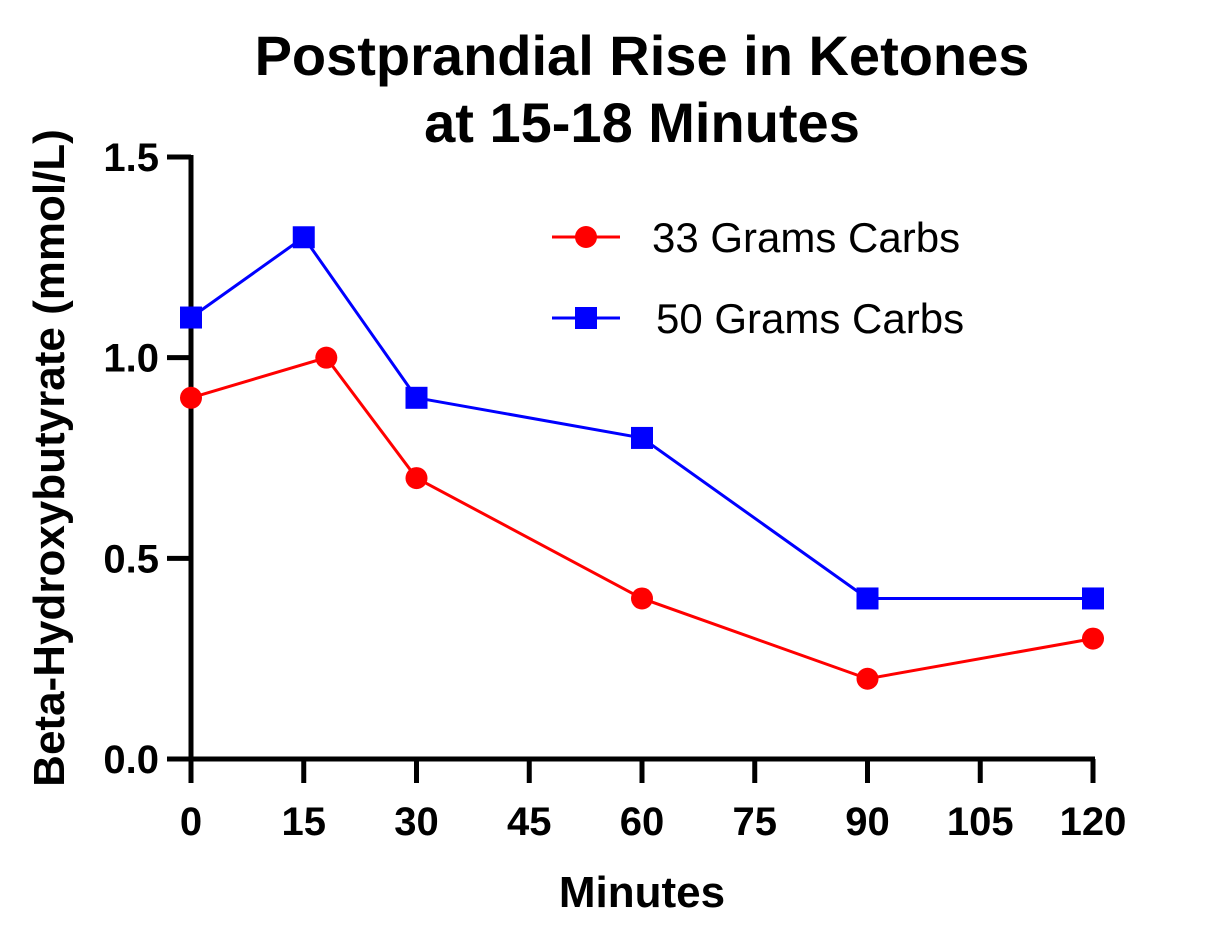 This screenshot has width=1205, height=942. What do you see at coordinates (642, 822) in the screenshot?
I see `x-tick-label: 60` at bounding box center [642, 822].